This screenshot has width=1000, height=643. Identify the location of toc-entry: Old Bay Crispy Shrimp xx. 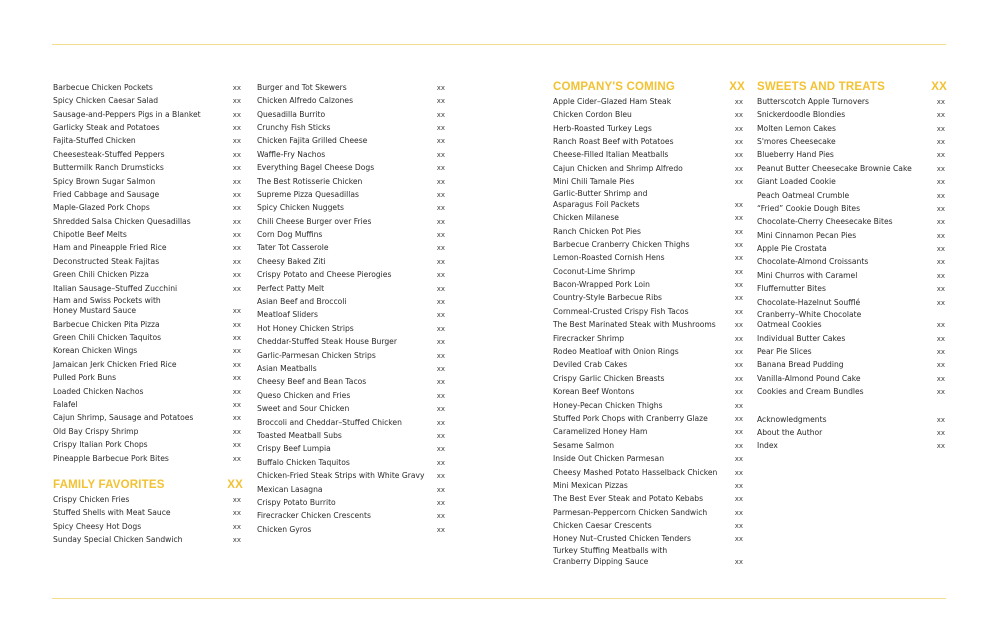
(148, 430).